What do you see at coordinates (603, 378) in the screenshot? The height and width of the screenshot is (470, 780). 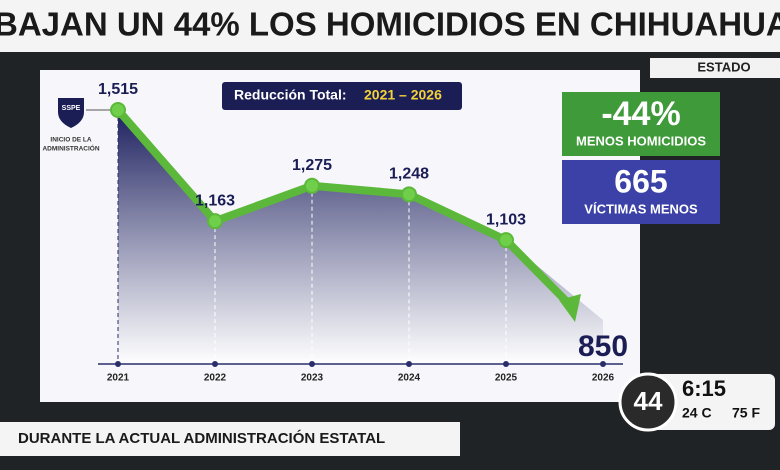 I see `x-tick-label: 2026` at bounding box center [603, 378].